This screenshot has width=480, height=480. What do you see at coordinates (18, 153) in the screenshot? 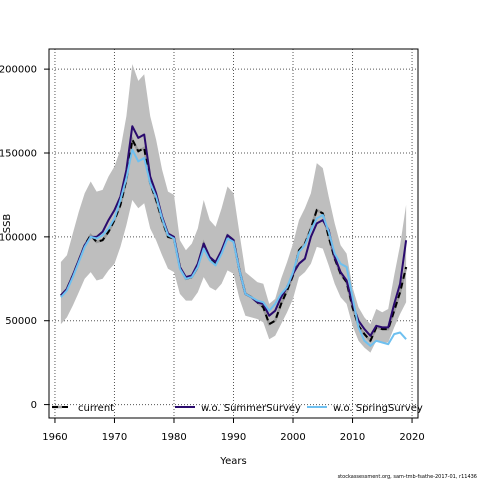
I see `y-tick-label: 150000` at bounding box center [18, 153].